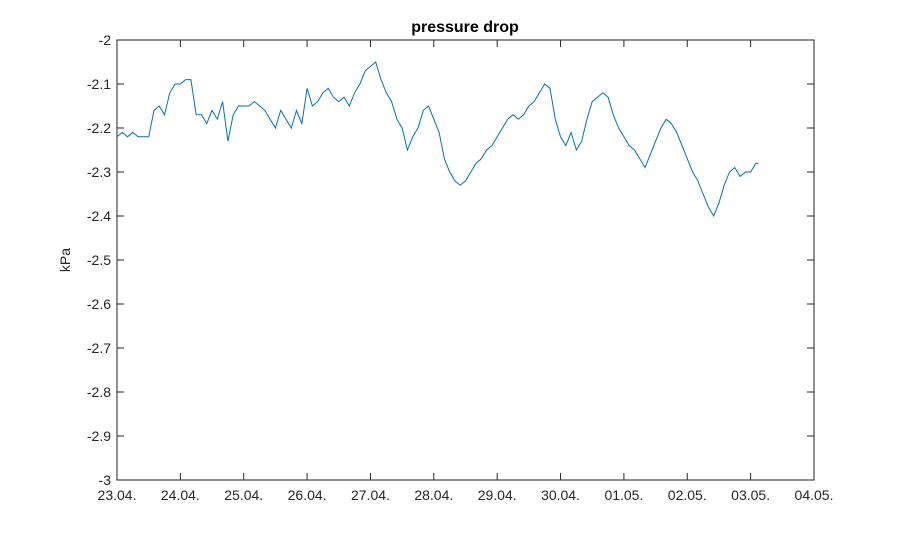 The width and height of the screenshot is (900, 540). I want to click on y-axis-label: kPa, so click(65, 260).